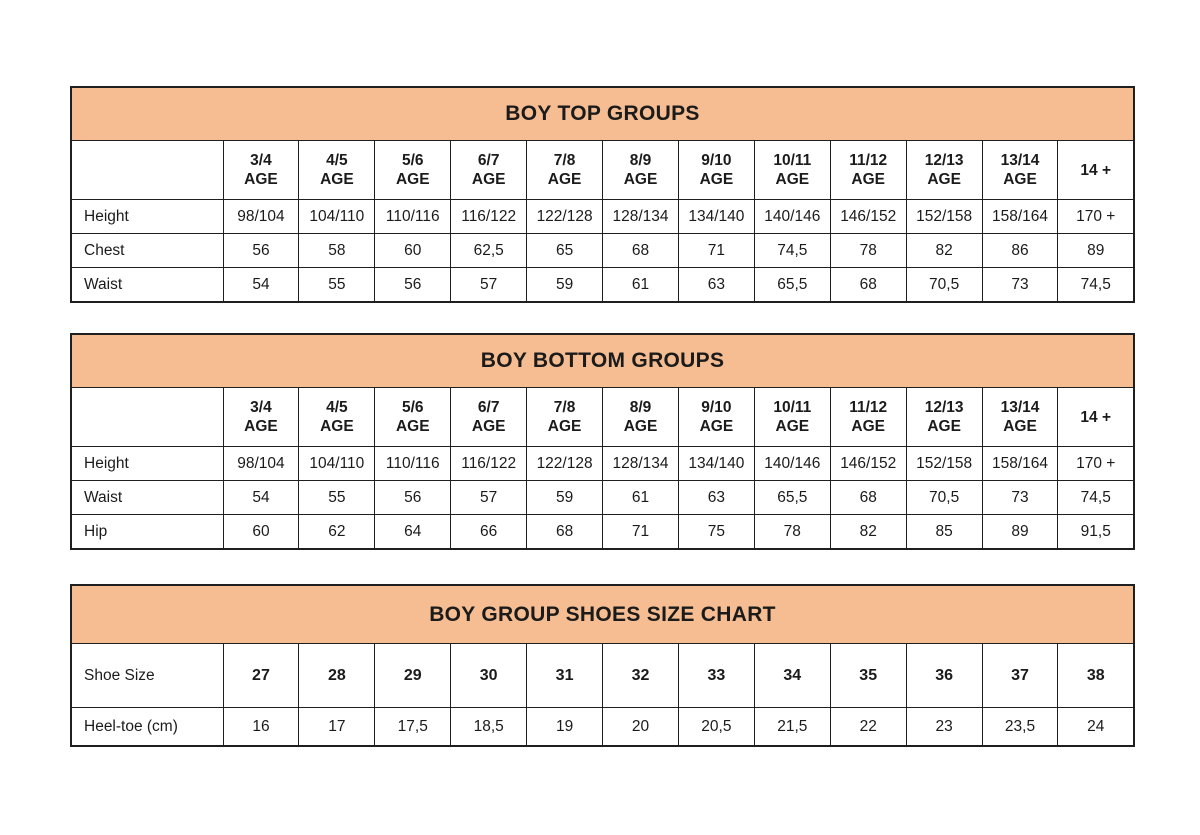 The image size is (1200, 835). What do you see at coordinates (565, 497) in the screenshot?
I see `value-cell: 59` at bounding box center [565, 497].